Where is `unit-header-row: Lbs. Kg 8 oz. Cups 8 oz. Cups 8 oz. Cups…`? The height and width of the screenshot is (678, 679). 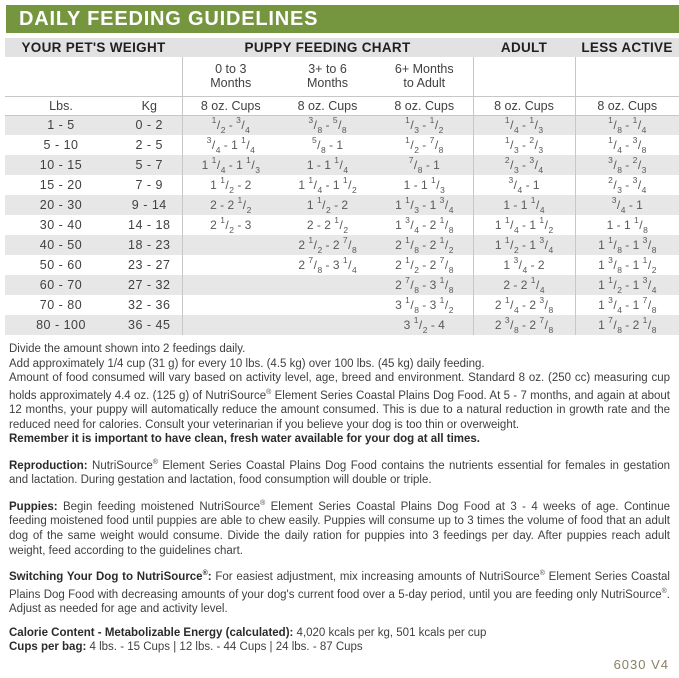
unit-header-row: Lbs. Kg 8 oz. Cups 8 oz. Cups 8 oz. Cups… is located at coordinates (342, 105).